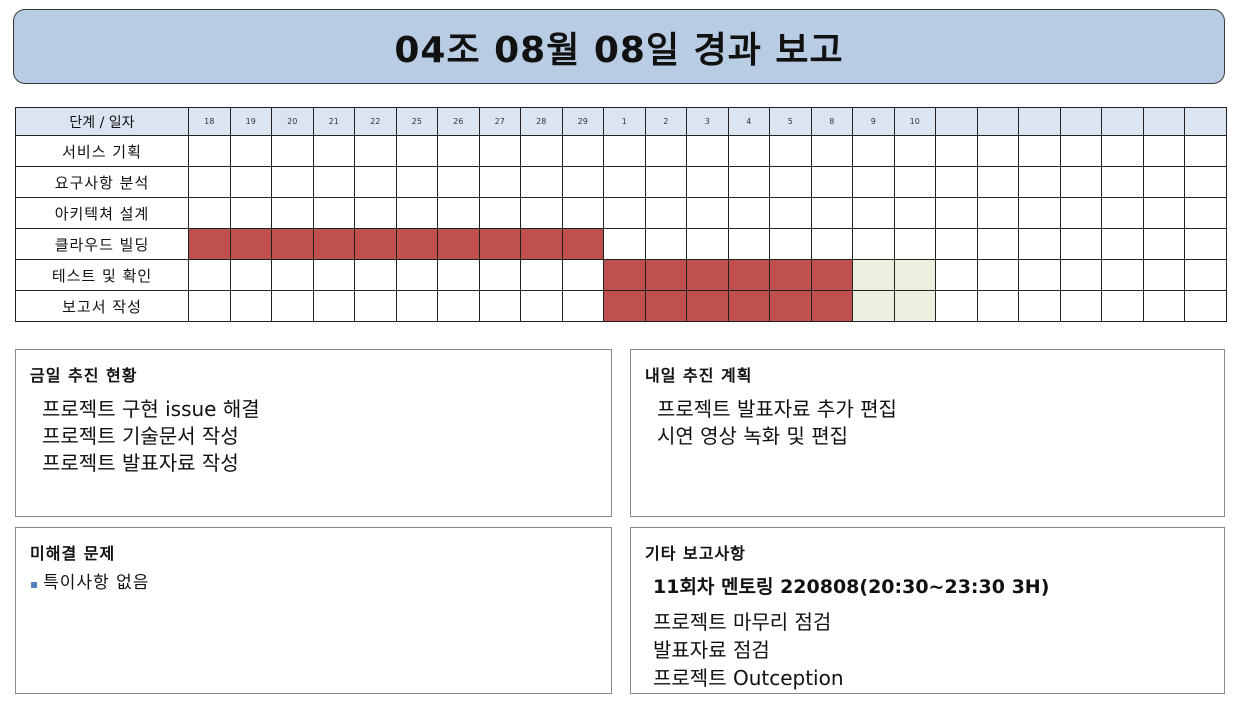 The width and height of the screenshot is (1240, 703). What do you see at coordinates (621, 182) in the screenshot?
I see `schedule-row: 요구사항 분석` at bounding box center [621, 182].